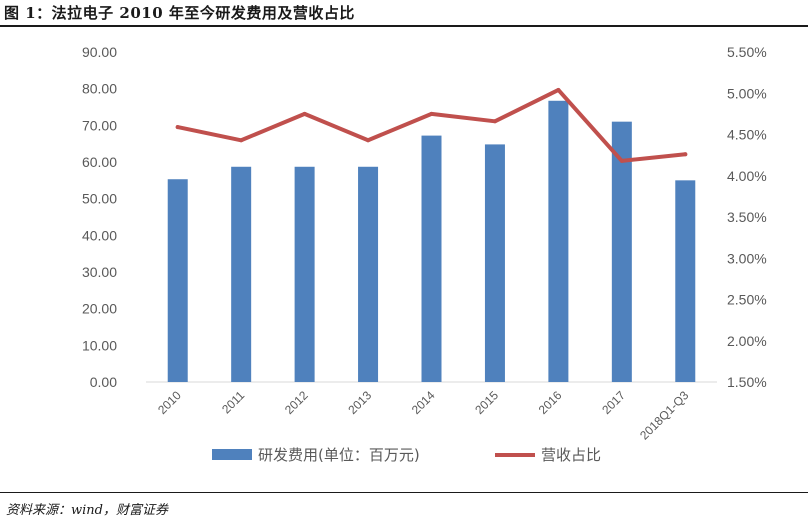 This screenshot has height=522, width=808. What do you see at coordinates (747, 93) in the screenshot?
I see `right-tick-label: 5.00%` at bounding box center [747, 93].